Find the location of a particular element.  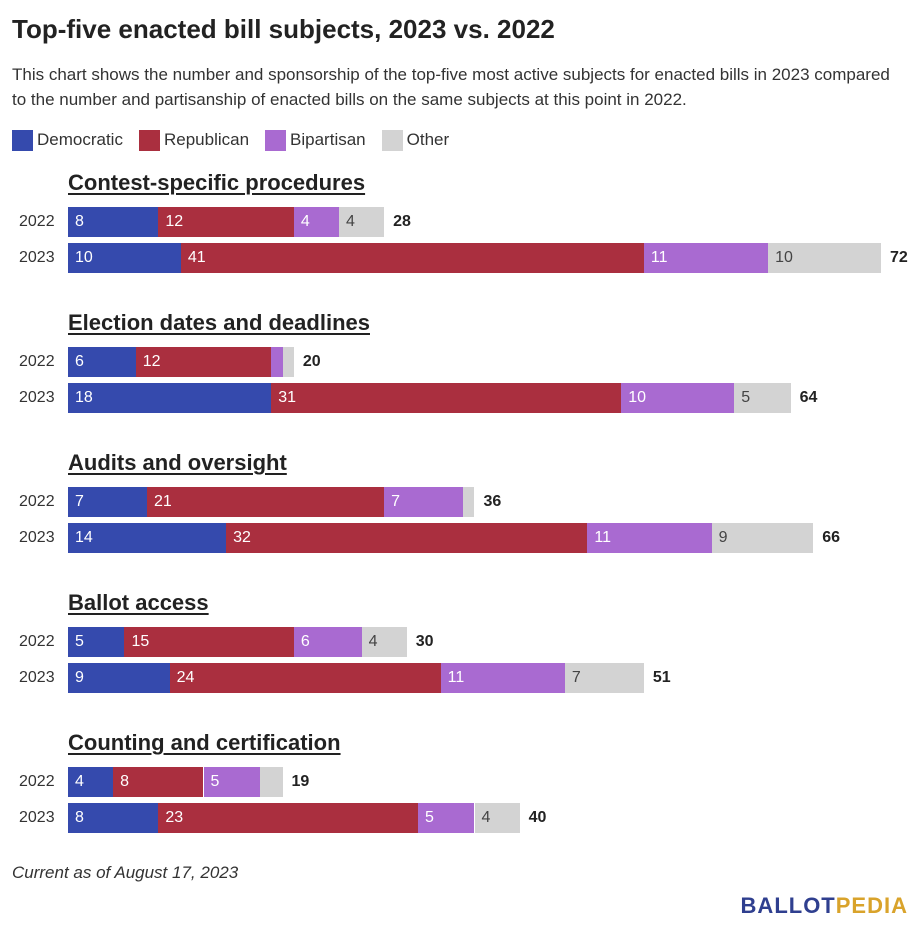

year-label-election-dates-and-deadlines-2023: 2023 is located at coordinates (37, 397).